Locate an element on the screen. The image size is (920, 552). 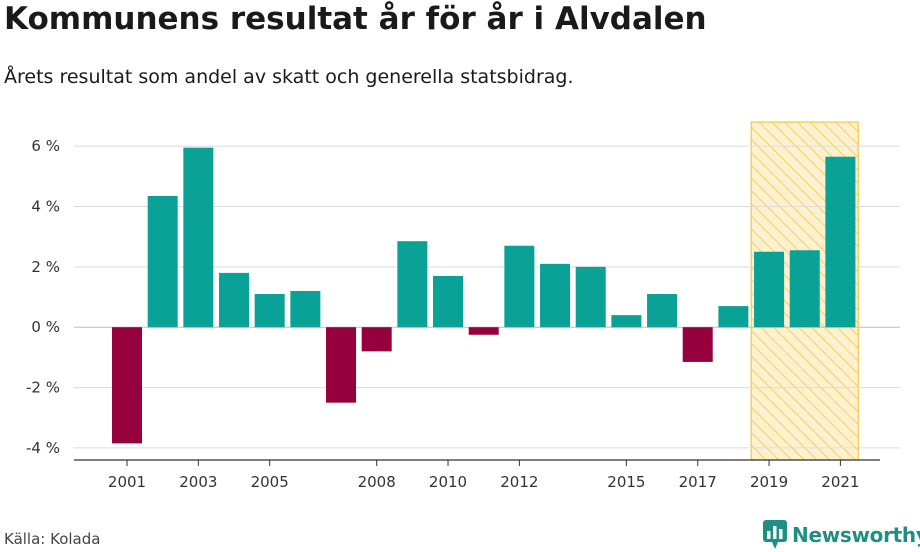
y-tick-label: 4 % is located at coordinates (45, 207).